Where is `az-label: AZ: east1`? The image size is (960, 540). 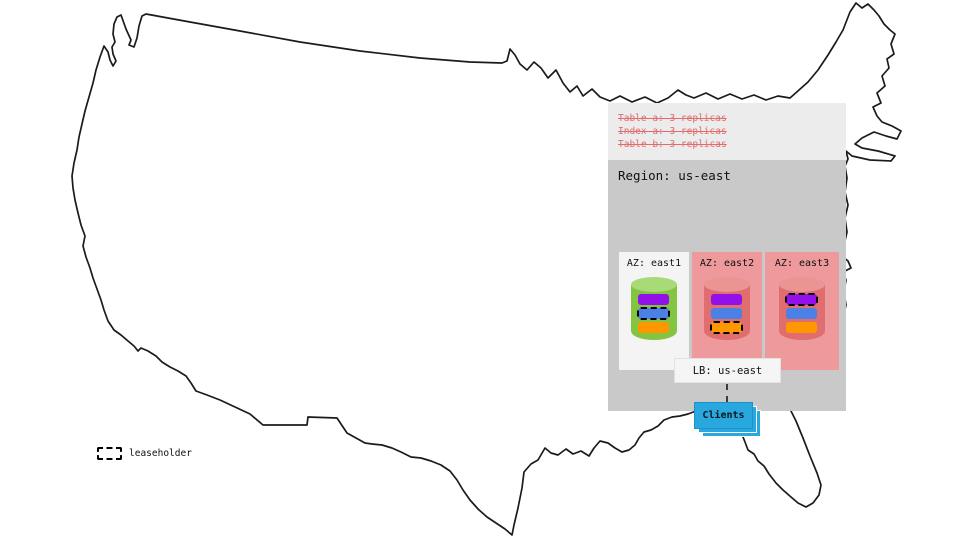 az-label: AZ: east1 is located at coordinates (654, 263).